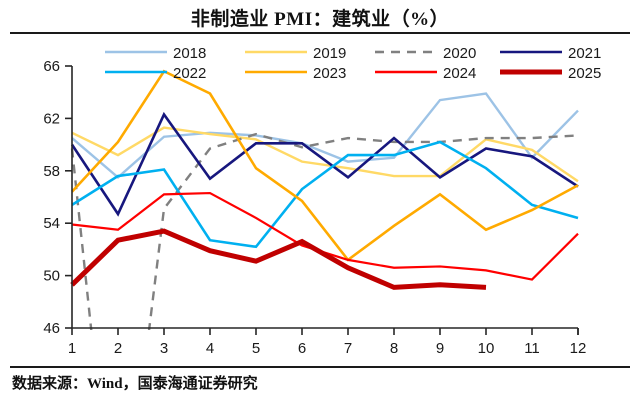  What do you see at coordinates (51, 66) in the screenshot?
I see `y-axis-tick-label: 66` at bounding box center [51, 66].